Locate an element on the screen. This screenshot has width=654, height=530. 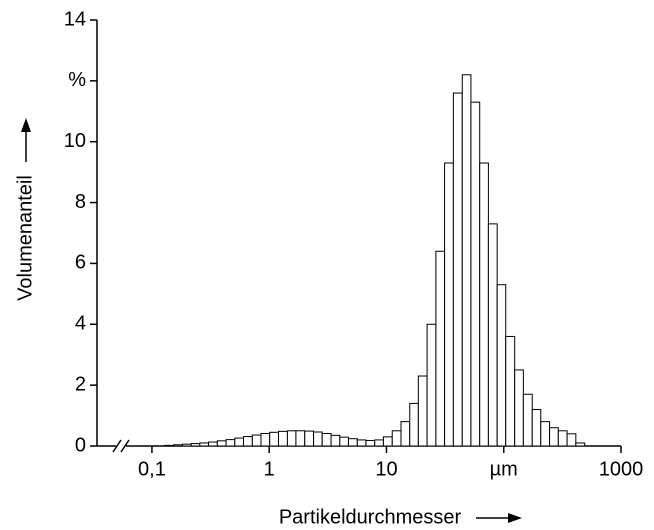
y-axis-label: Volumenanteil is located at coordinates (25, 238).